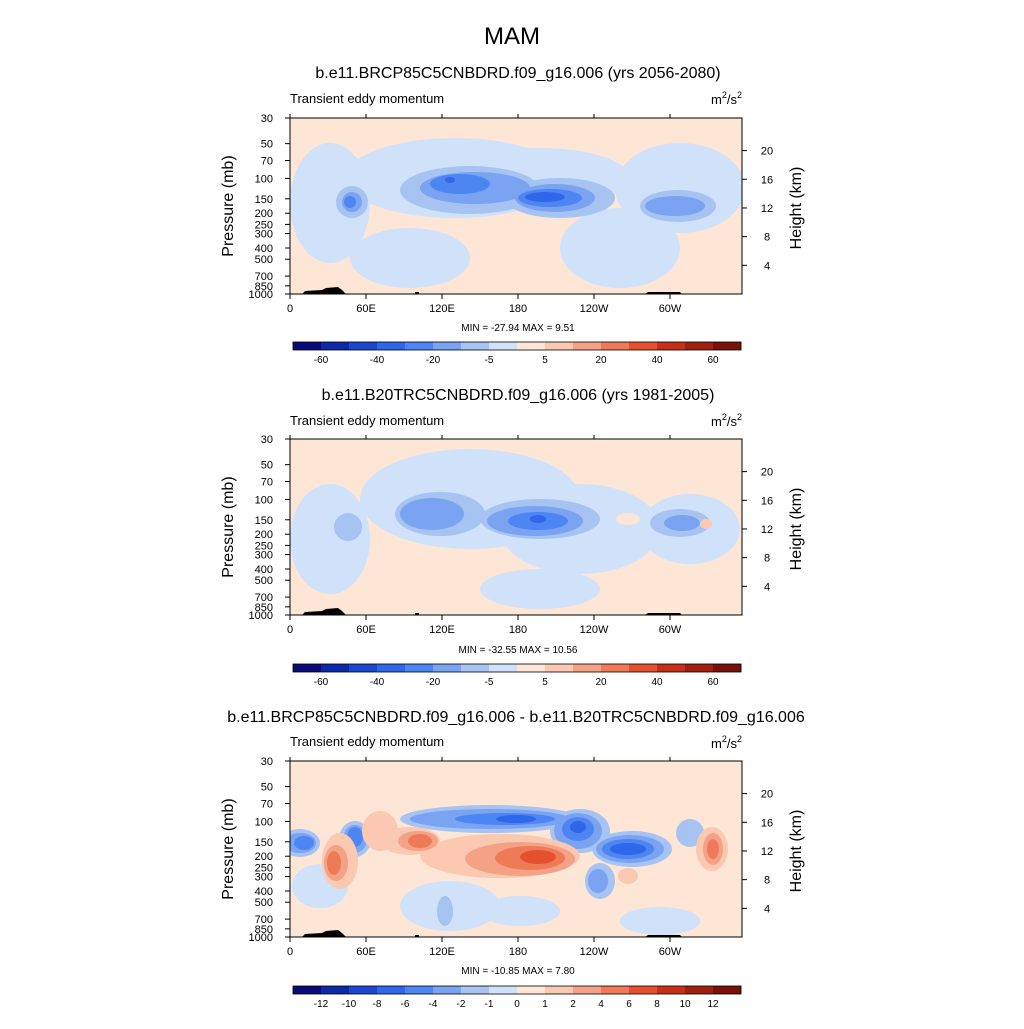 This screenshot has width=1024, height=1029. Describe the element at coordinates (261, 616) in the screenshot. I see `y-tick-label: 1000` at that location.